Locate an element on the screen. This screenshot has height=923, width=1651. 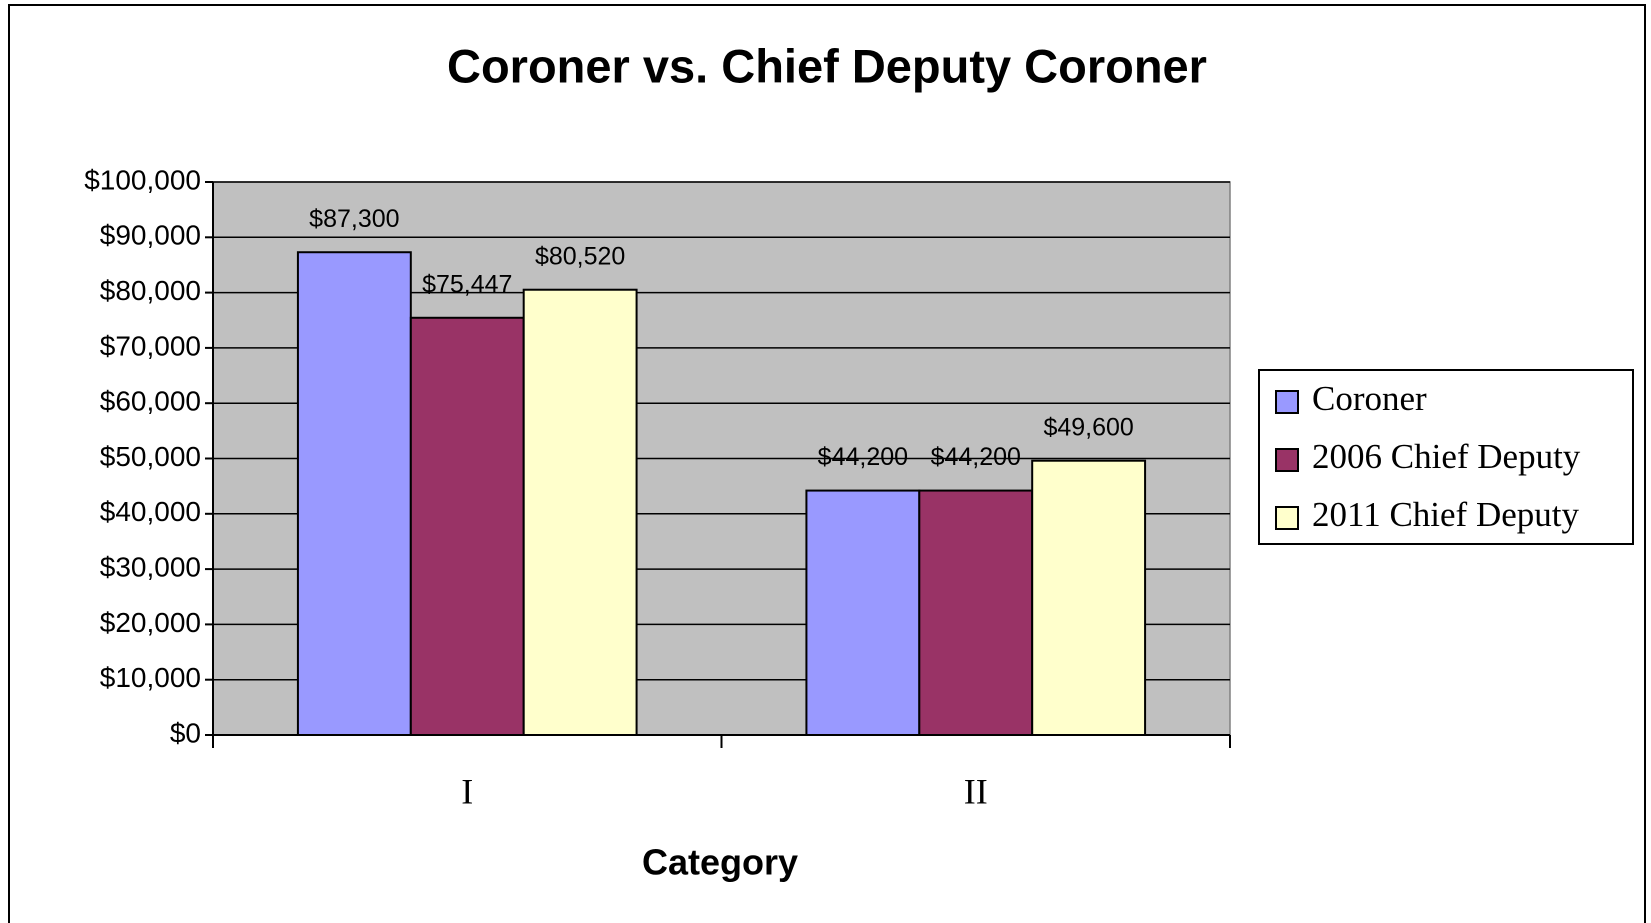
legend-label: 2006 Chief Deputy is located at coordinates (1446, 456).